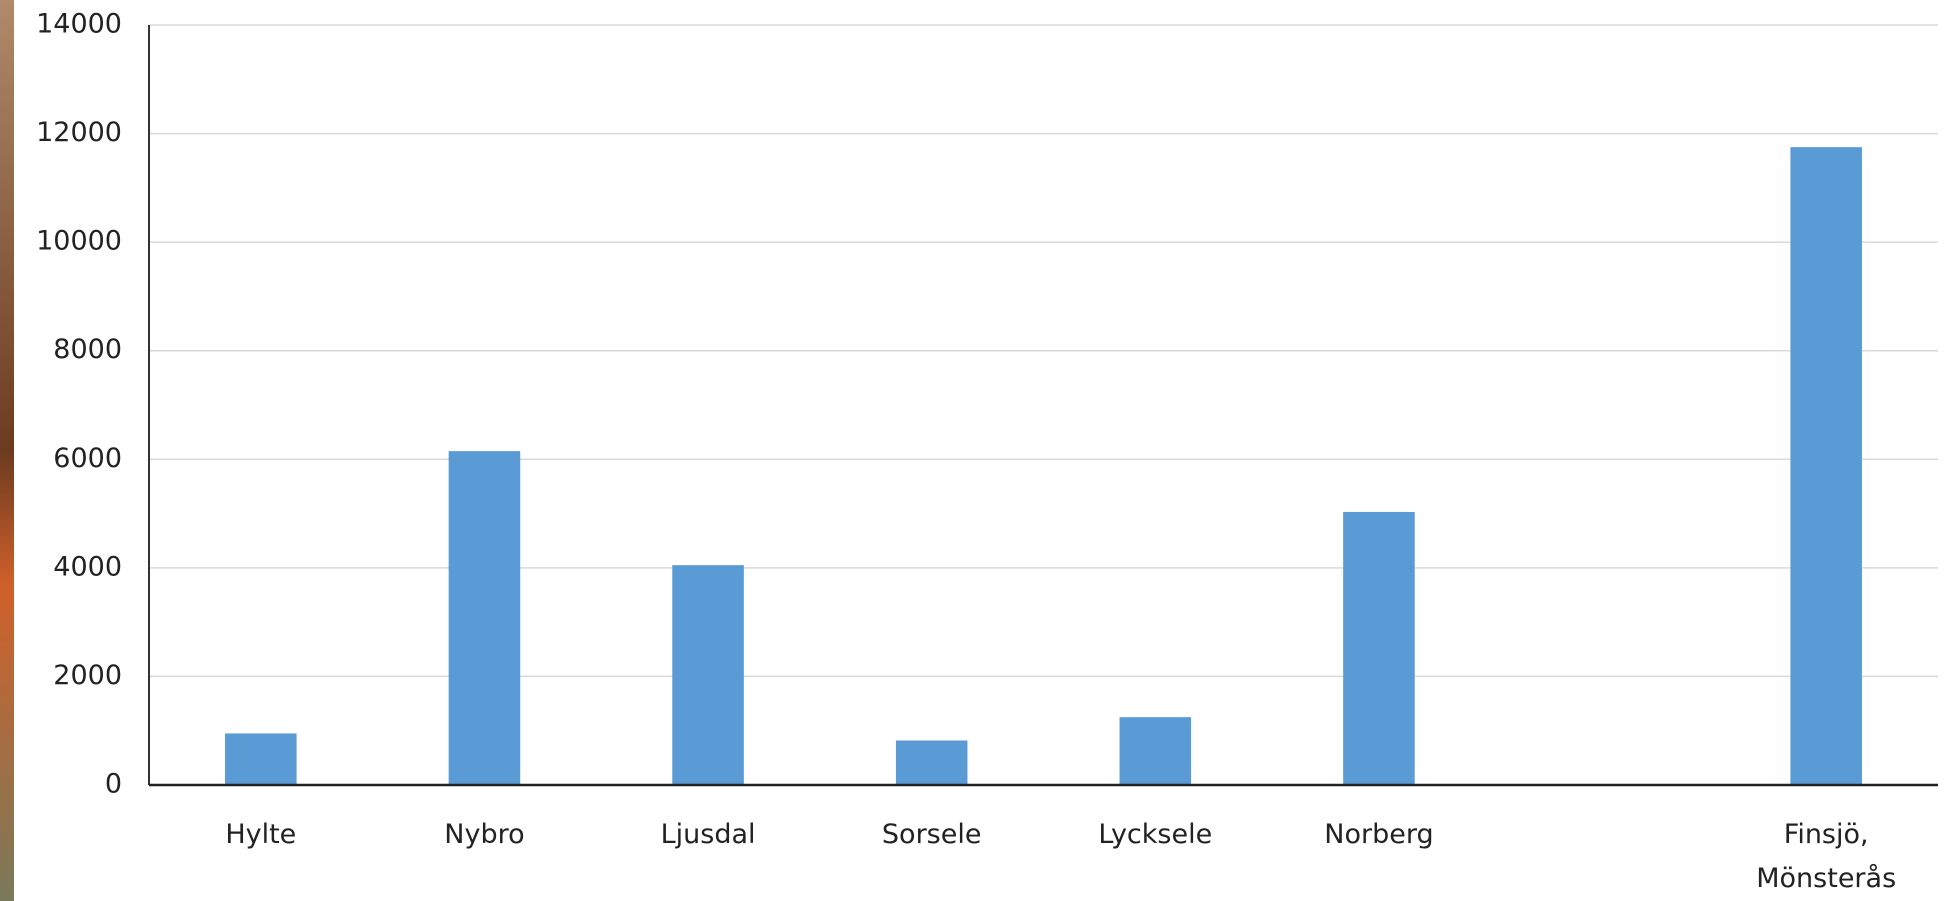 Image resolution: width=1944 pixels, height=901 pixels. I want to click on y-tick-label: 8000, so click(87, 349).